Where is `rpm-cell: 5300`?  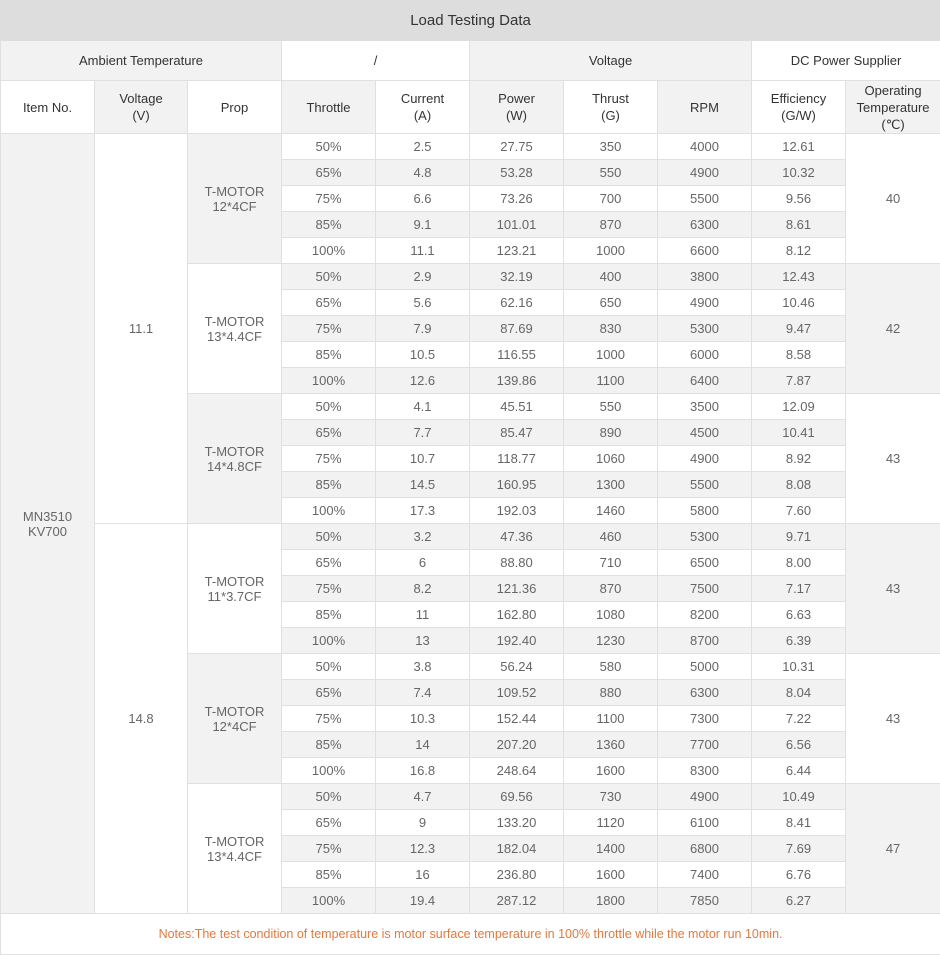 rpm-cell: 5300 is located at coordinates (705, 329).